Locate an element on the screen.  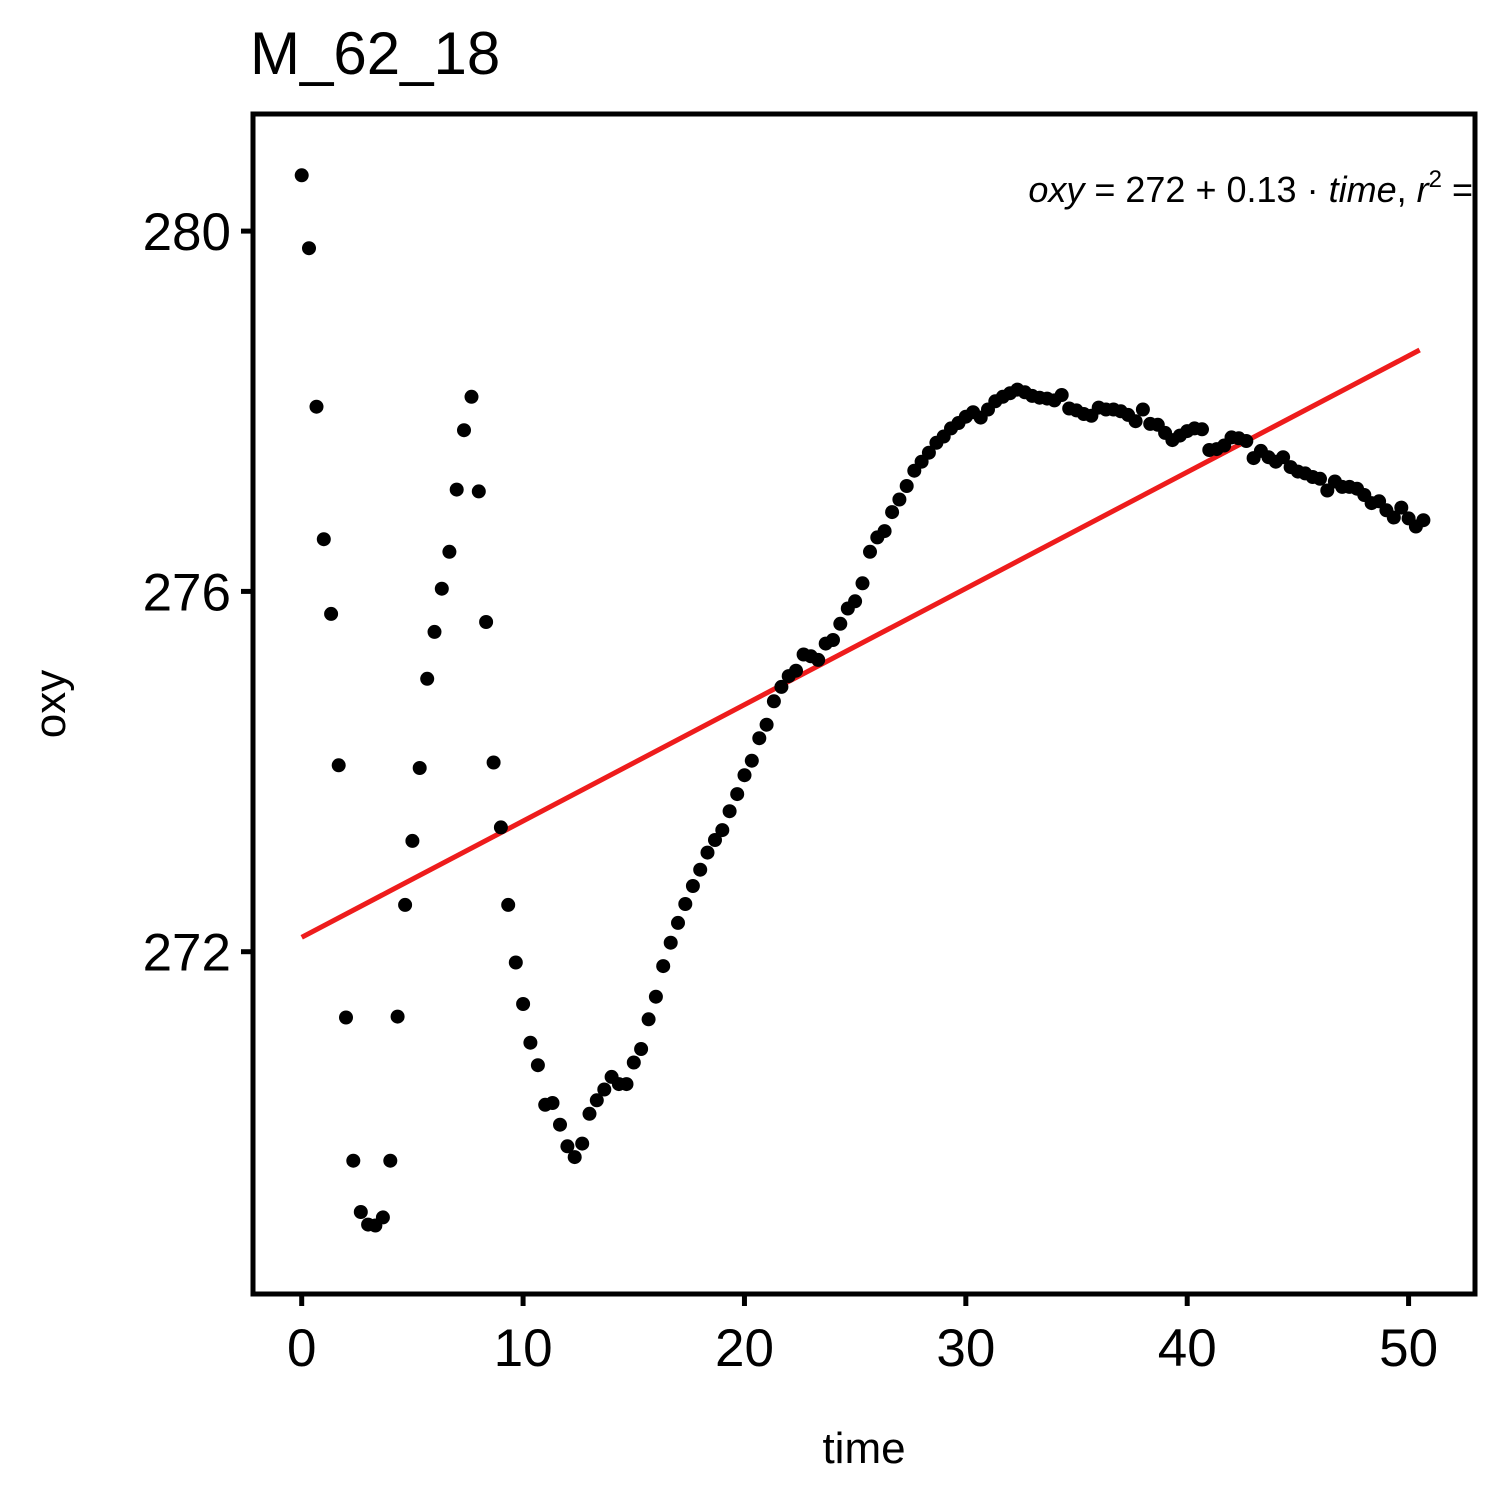
eq-lhs: oxy is located at coordinates (1057, 189).